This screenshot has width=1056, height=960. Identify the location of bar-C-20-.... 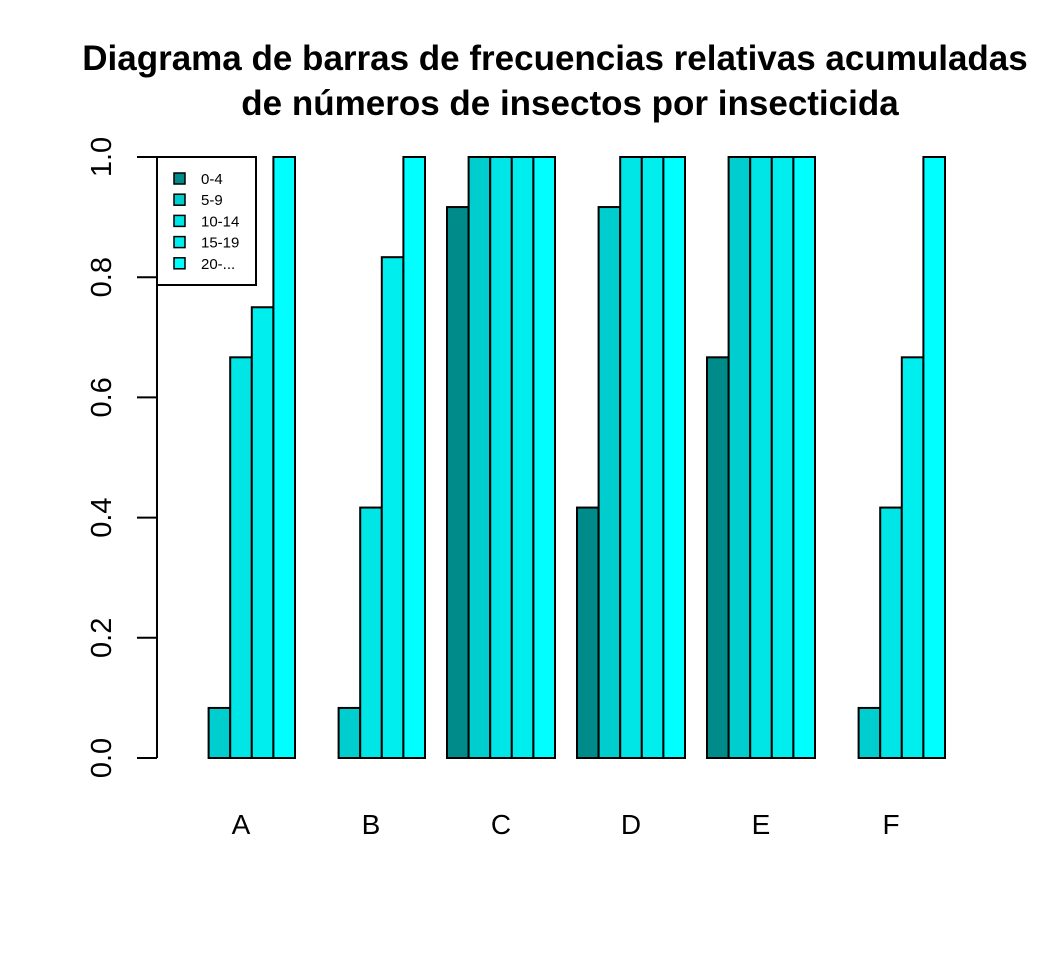
(544, 457).